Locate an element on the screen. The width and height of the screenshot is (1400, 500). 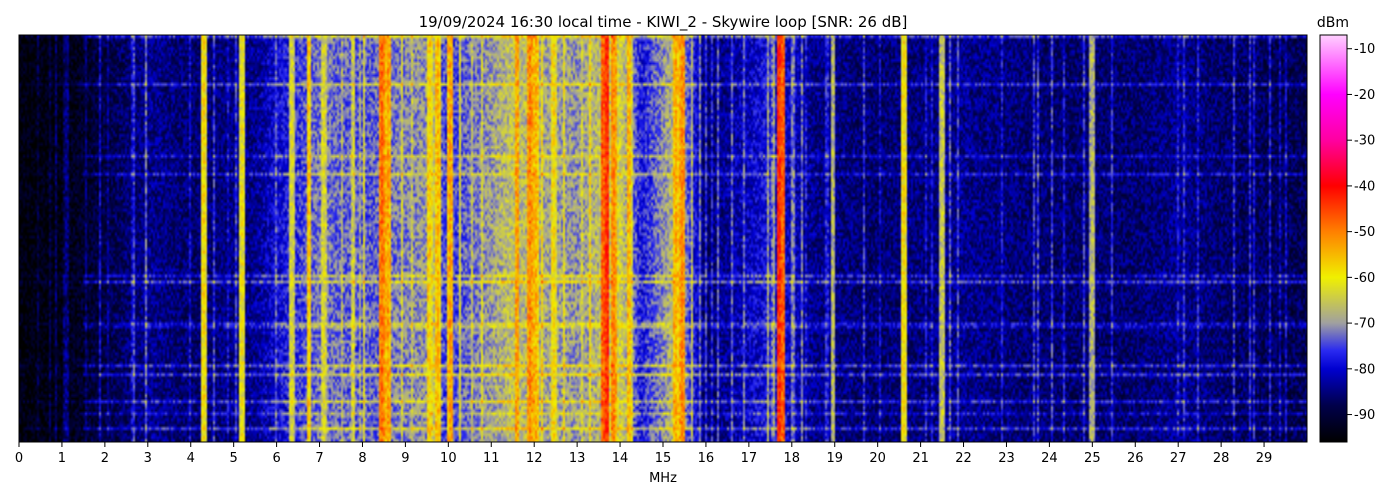
colorbar-tick-label: -90 is located at coordinates (1364, 415).